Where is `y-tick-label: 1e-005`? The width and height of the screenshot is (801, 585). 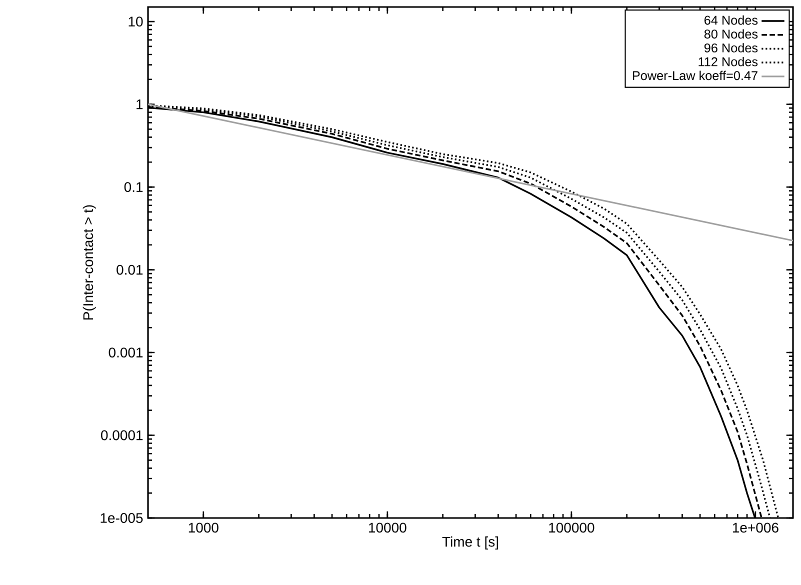
y-tick-label: 1e-005 is located at coordinates (121, 518).